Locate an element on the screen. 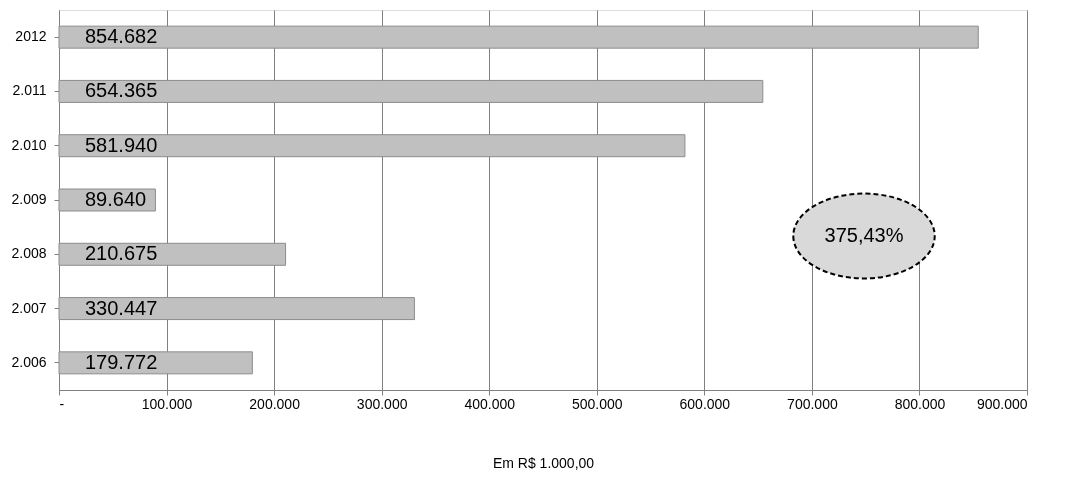  x-tick-label: 200.000 is located at coordinates (275, 403).